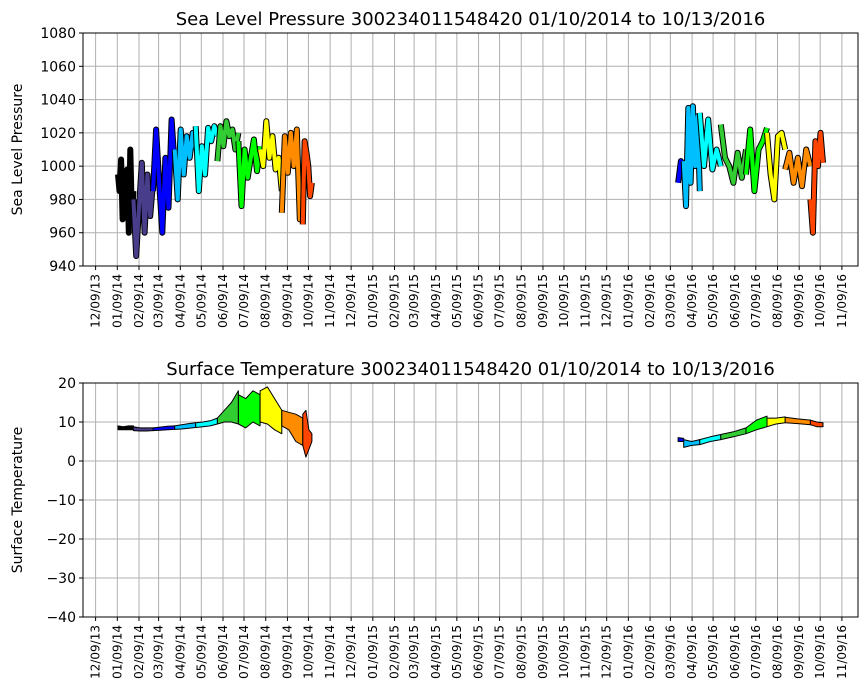 The height and width of the screenshot is (700, 867). Describe the element at coordinates (713, 652) in the screenshot. I see `x-tick-label: 05/09/16` at that location.